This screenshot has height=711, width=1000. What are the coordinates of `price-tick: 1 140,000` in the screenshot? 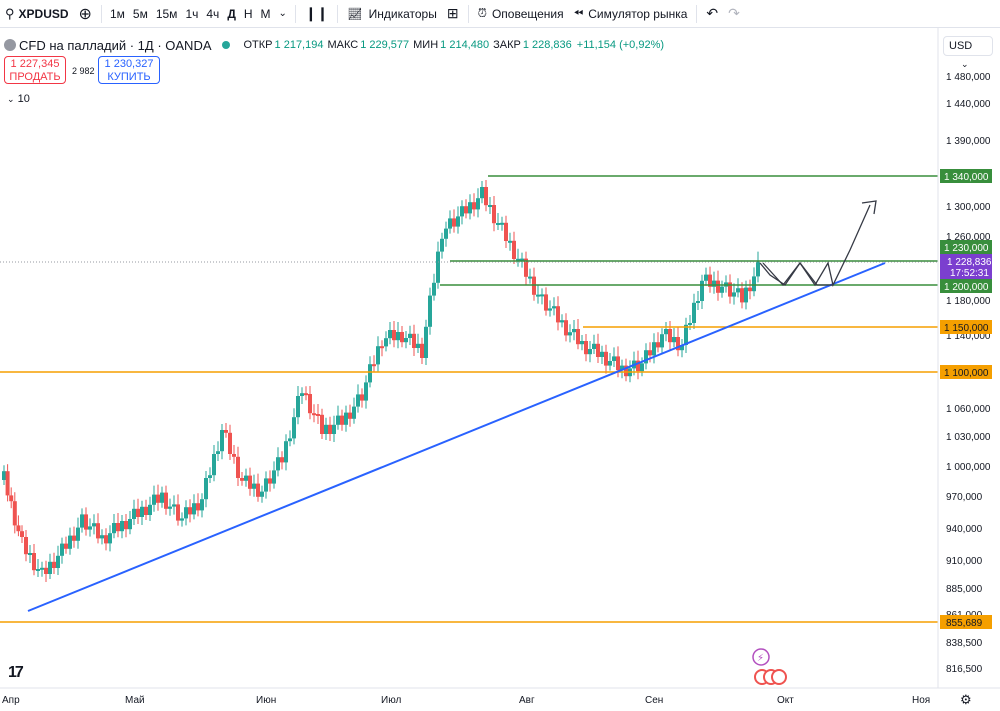 It's located at (968, 336).